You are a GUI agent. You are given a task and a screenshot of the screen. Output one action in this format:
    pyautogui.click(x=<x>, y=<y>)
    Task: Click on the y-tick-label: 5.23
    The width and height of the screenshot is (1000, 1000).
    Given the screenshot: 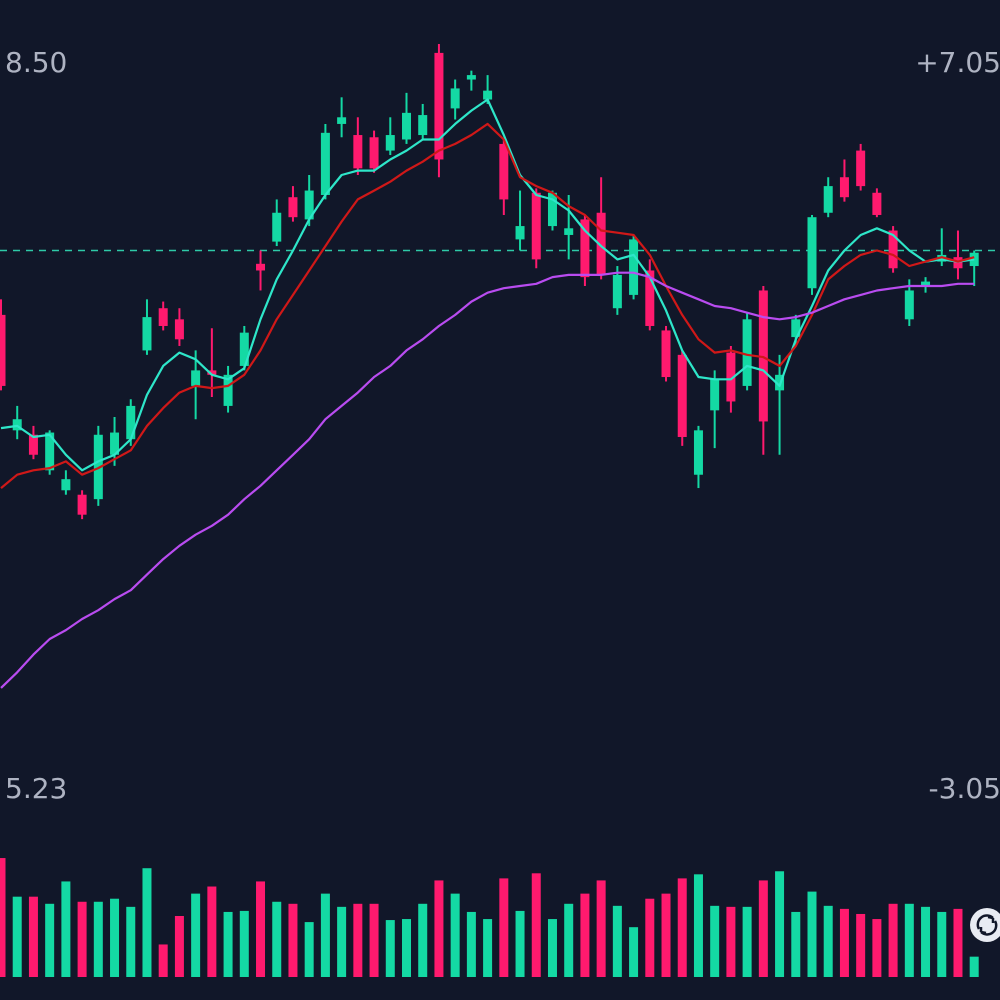 What is the action you would take?
    pyautogui.click(x=36, y=788)
    